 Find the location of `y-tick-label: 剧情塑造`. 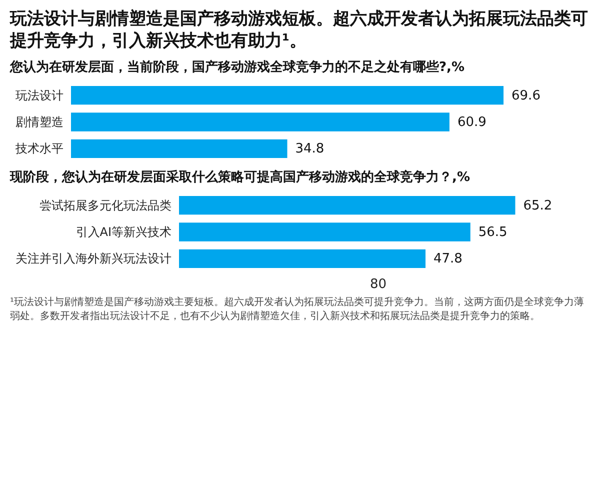

y-tick-label: 剧情塑造 is located at coordinates (40, 122).